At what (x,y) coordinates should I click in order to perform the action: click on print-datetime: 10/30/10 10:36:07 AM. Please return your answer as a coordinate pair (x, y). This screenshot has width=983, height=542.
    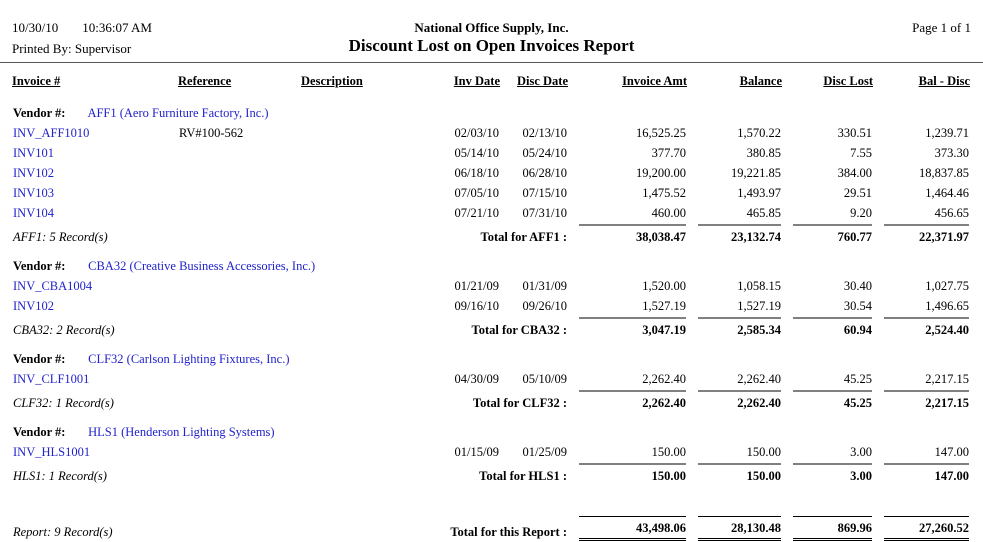
    Looking at the image, I should click on (82, 28).